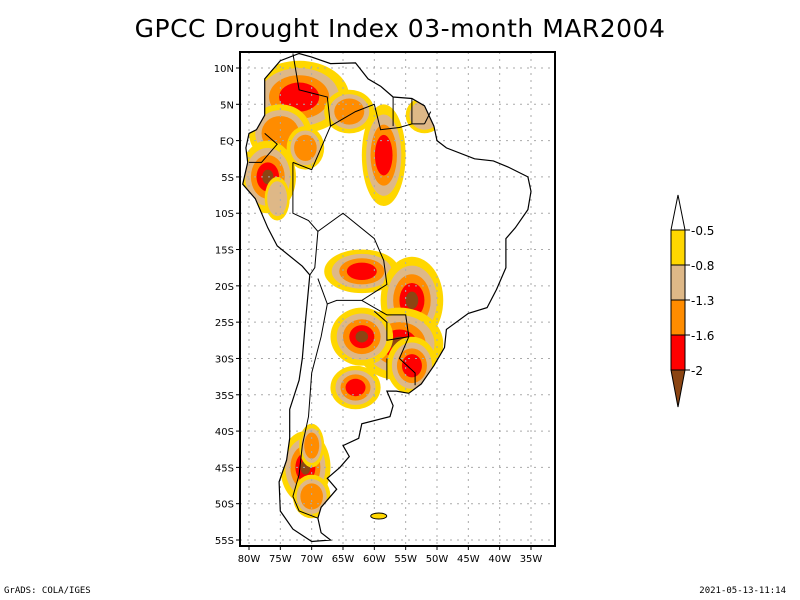 Image resolution: width=800 pixels, height=600 pixels. Describe the element at coordinates (224, 468) in the screenshot. I see `y-tick-label: 45S` at that location.